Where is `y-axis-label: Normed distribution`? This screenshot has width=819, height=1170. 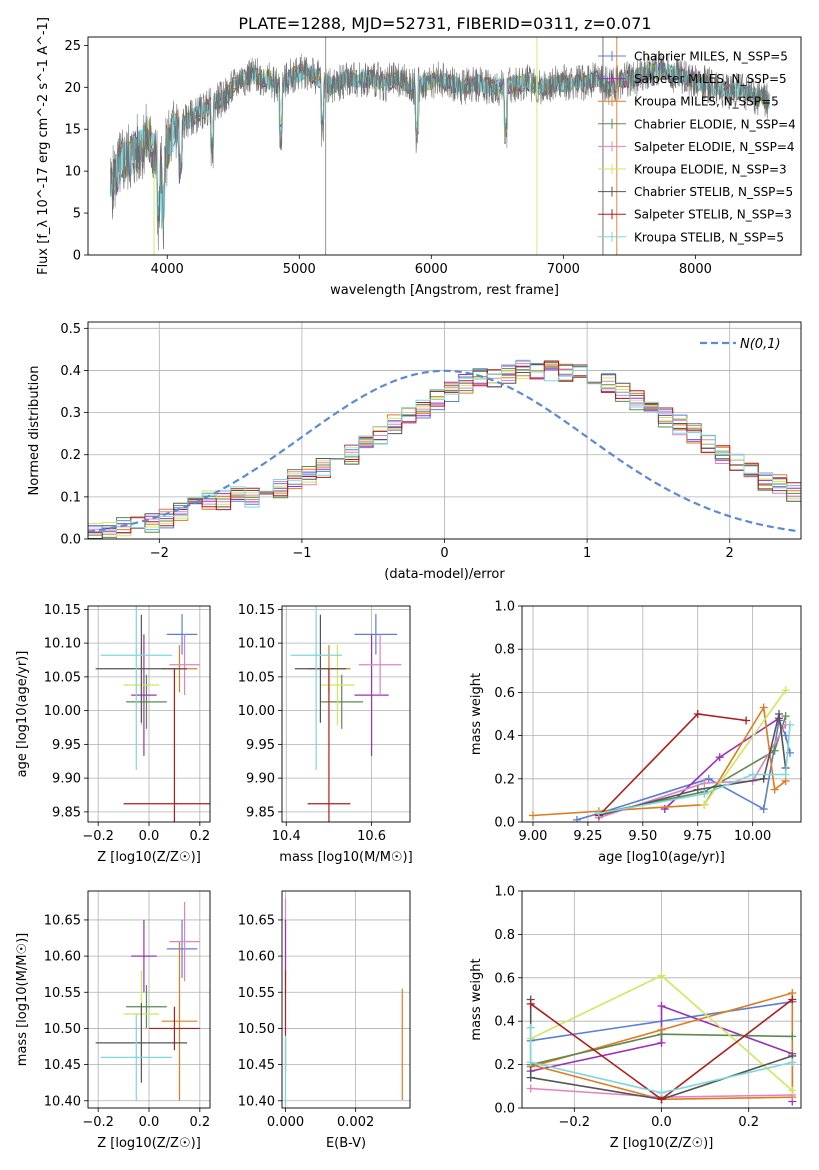 y-axis-label: Normed distribution is located at coordinates (34, 431).